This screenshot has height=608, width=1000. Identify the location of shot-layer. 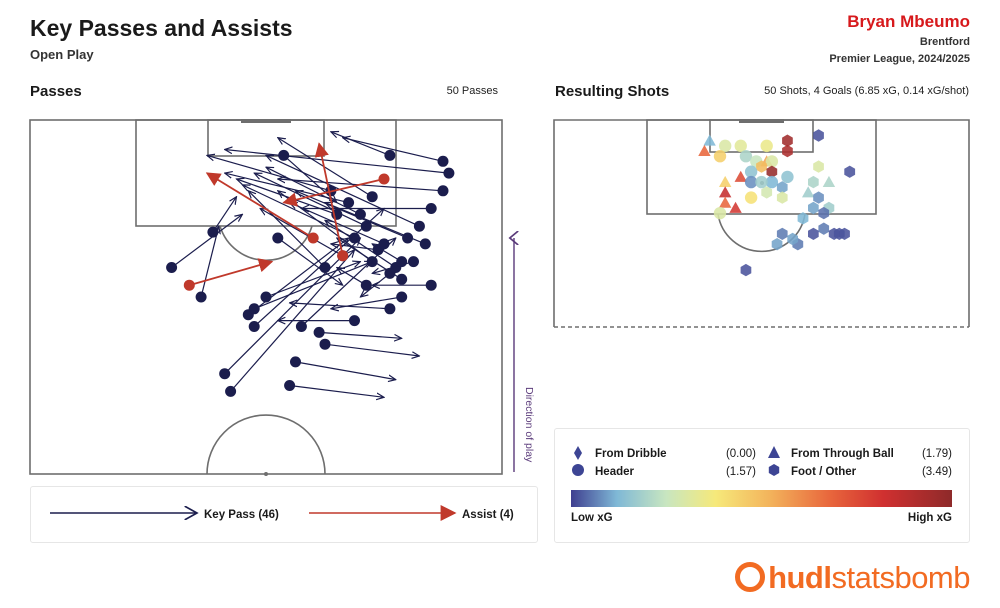
(777, 203).